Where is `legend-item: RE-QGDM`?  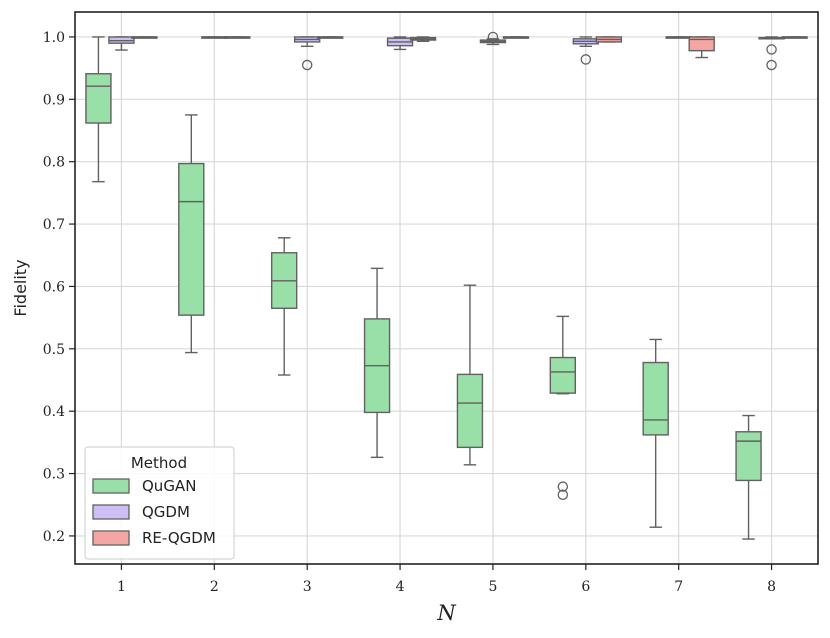
legend-item: RE-QGDM is located at coordinates (154, 538).